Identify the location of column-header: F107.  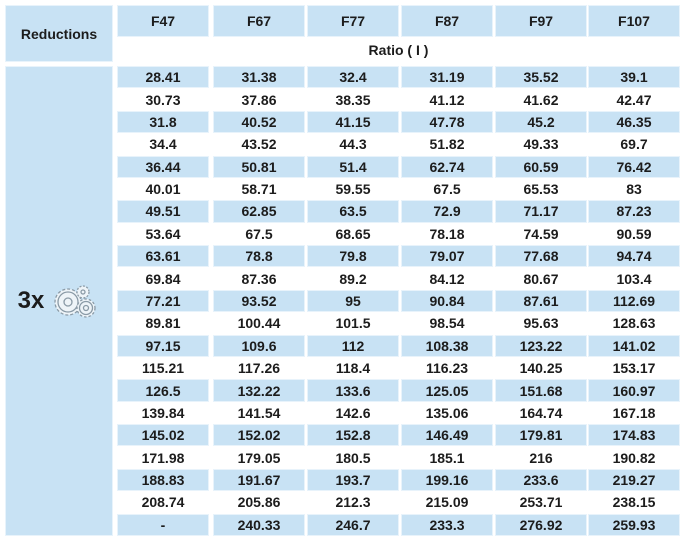
(634, 21).